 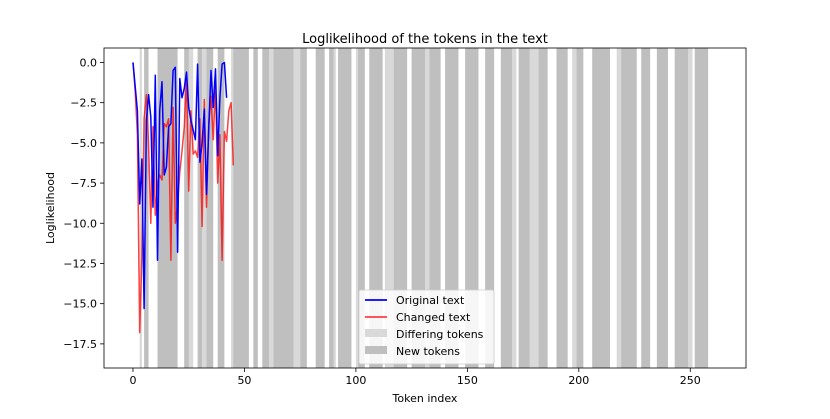 What do you see at coordinates (132, 380) in the screenshot?
I see `x-tick-label: 0` at bounding box center [132, 380].